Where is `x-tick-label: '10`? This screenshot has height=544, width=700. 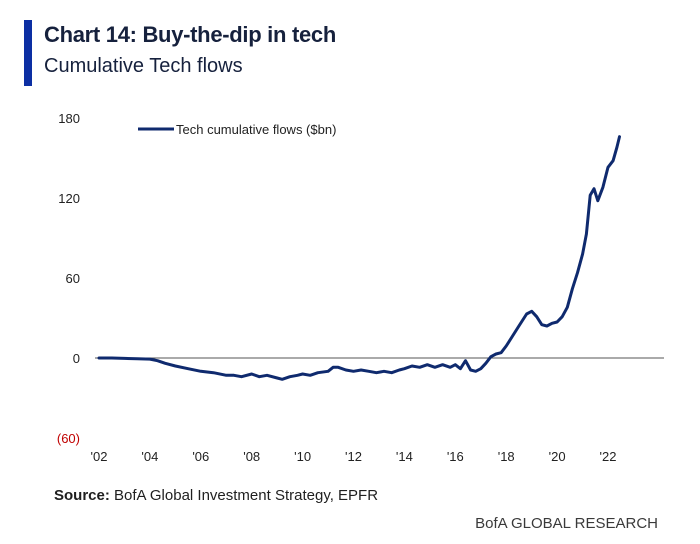 x-tick-label: '10 is located at coordinates (302, 456).